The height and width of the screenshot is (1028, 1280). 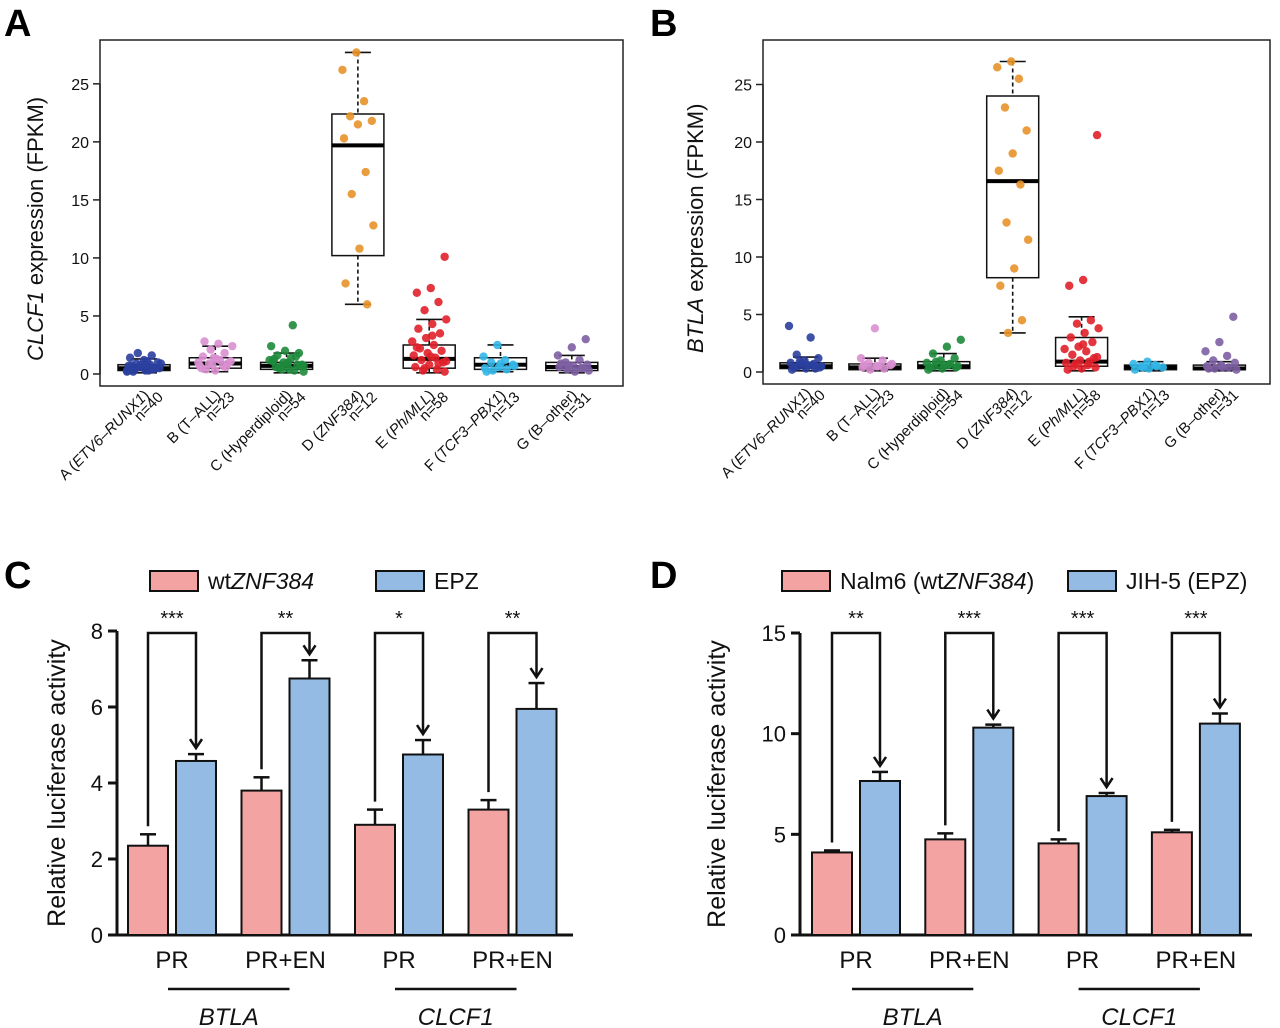 What do you see at coordinates (97, 707) in the screenshot?
I see `y-tick-label: 6` at bounding box center [97, 707].